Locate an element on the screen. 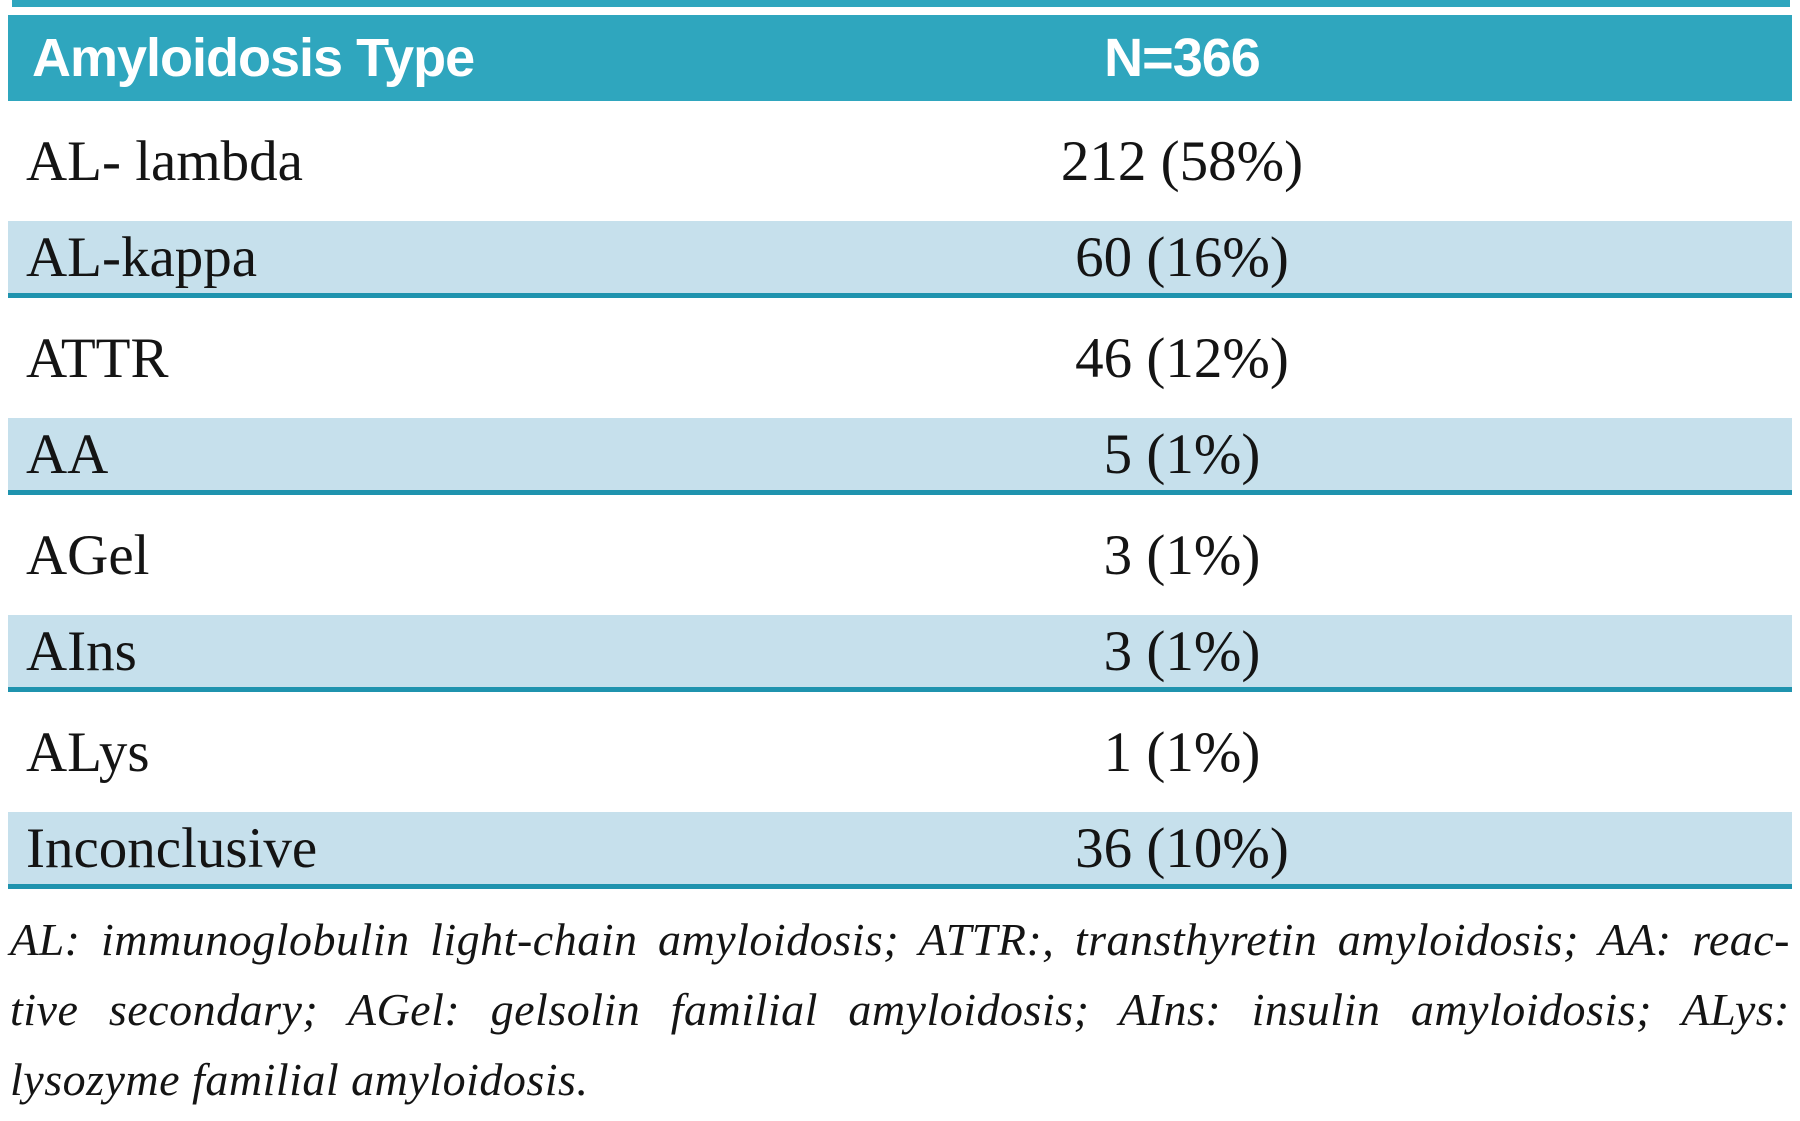  column-header-type: Amyloidosis Type is located at coordinates (253, 58).